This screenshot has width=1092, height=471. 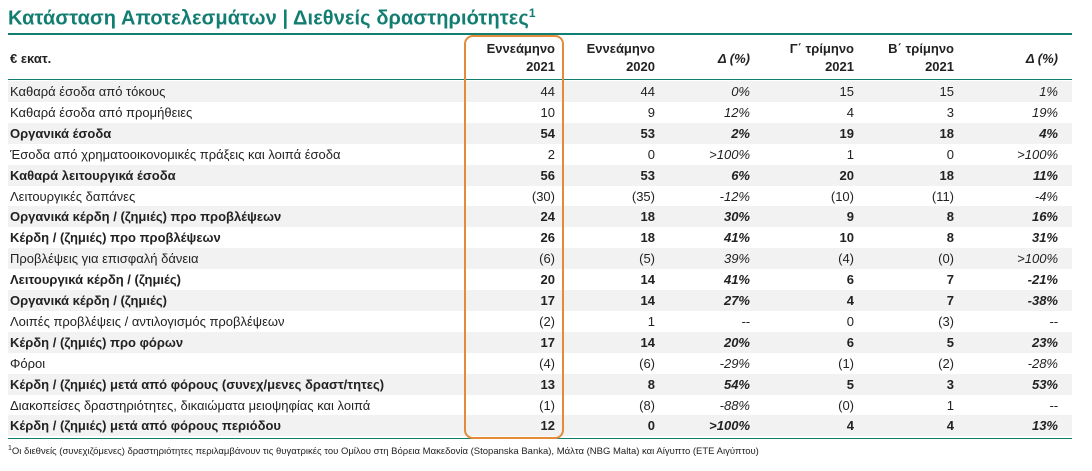 What do you see at coordinates (942, 196) in the screenshot?
I see `cell-q2-2021: (11)` at bounding box center [942, 196].